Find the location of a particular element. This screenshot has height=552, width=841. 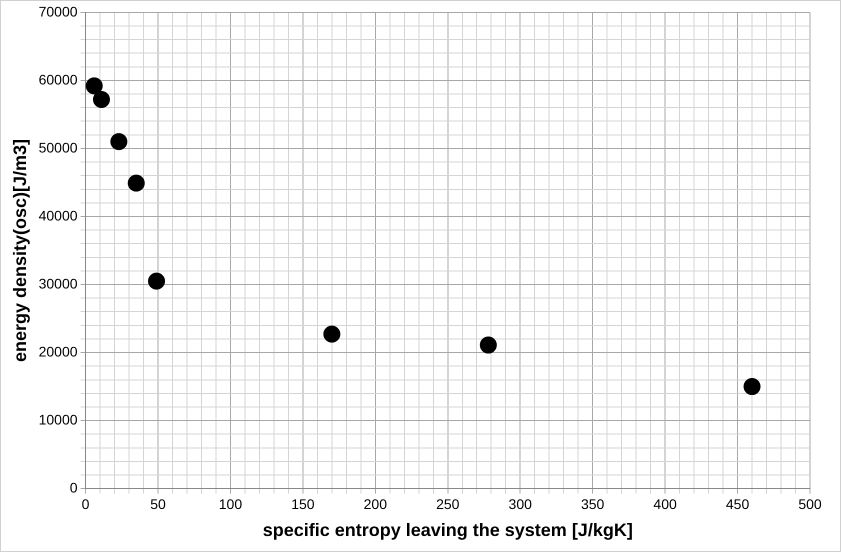

y-axis-title: energy density(osc)[J/m3] is located at coordinates (20, 250).